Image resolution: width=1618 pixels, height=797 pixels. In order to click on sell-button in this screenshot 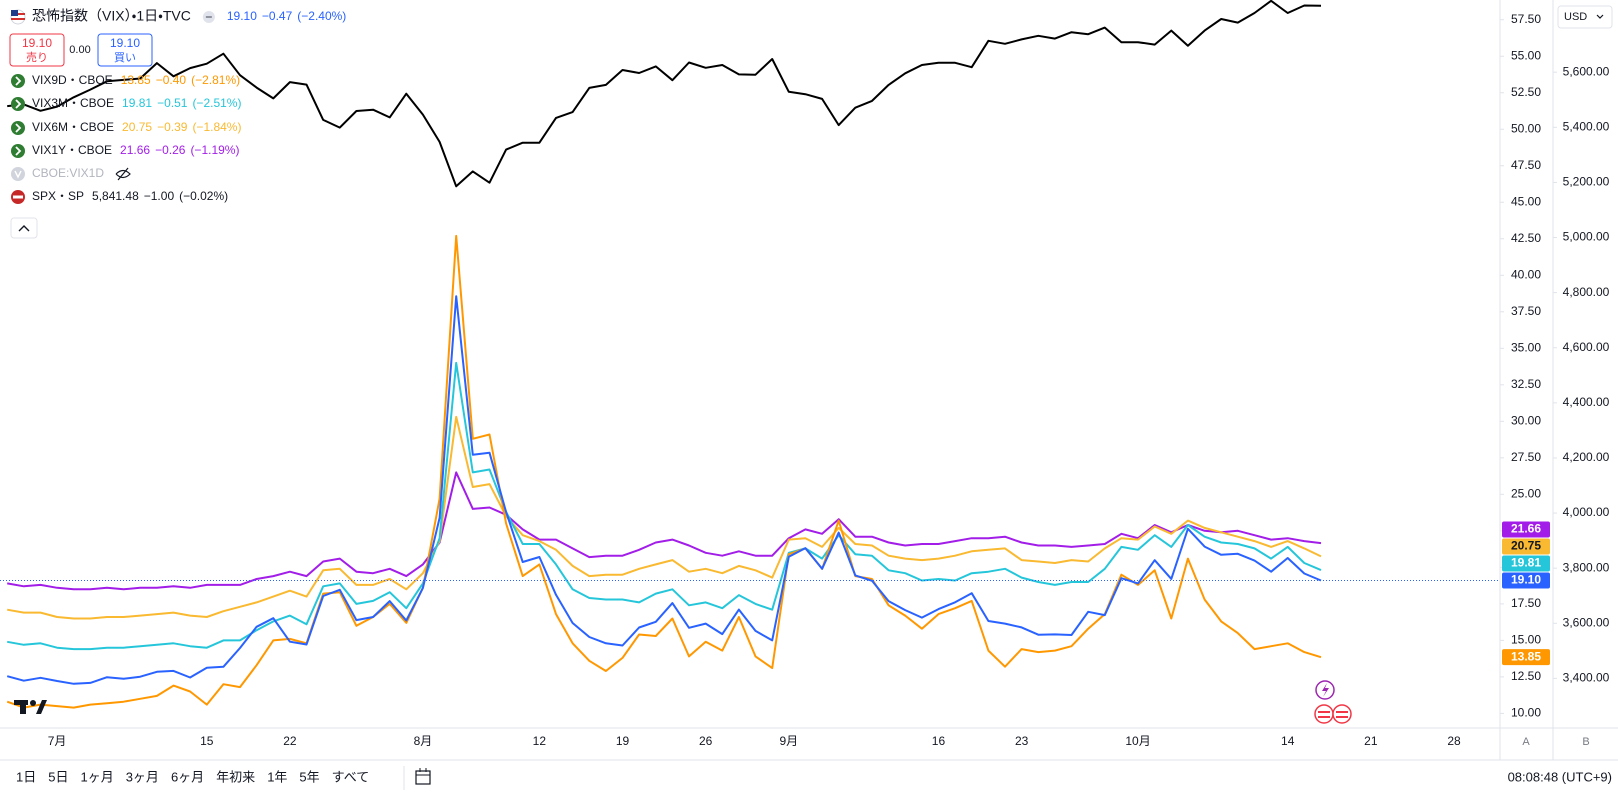, I will do `click(37, 50)`.